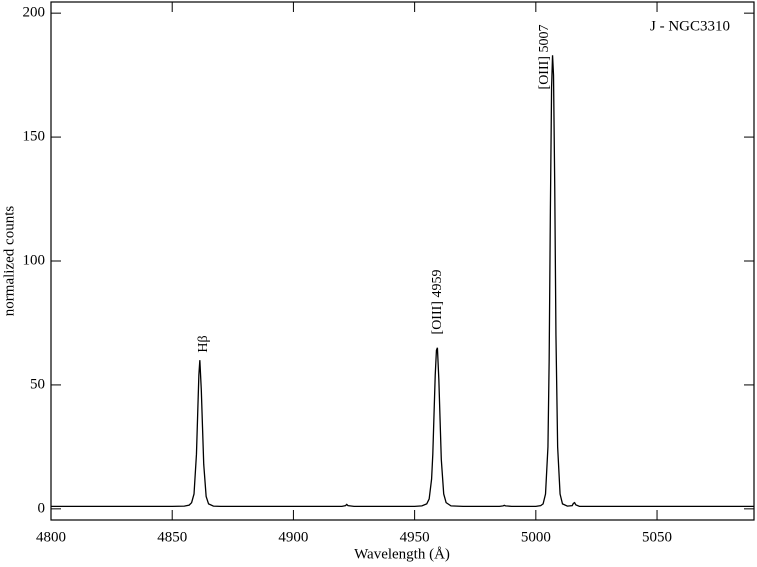 The width and height of the screenshot is (757, 567). What do you see at coordinates (34, 13) in the screenshot?
I see `y-tick-label: 200` at bounding box center [34, 13].